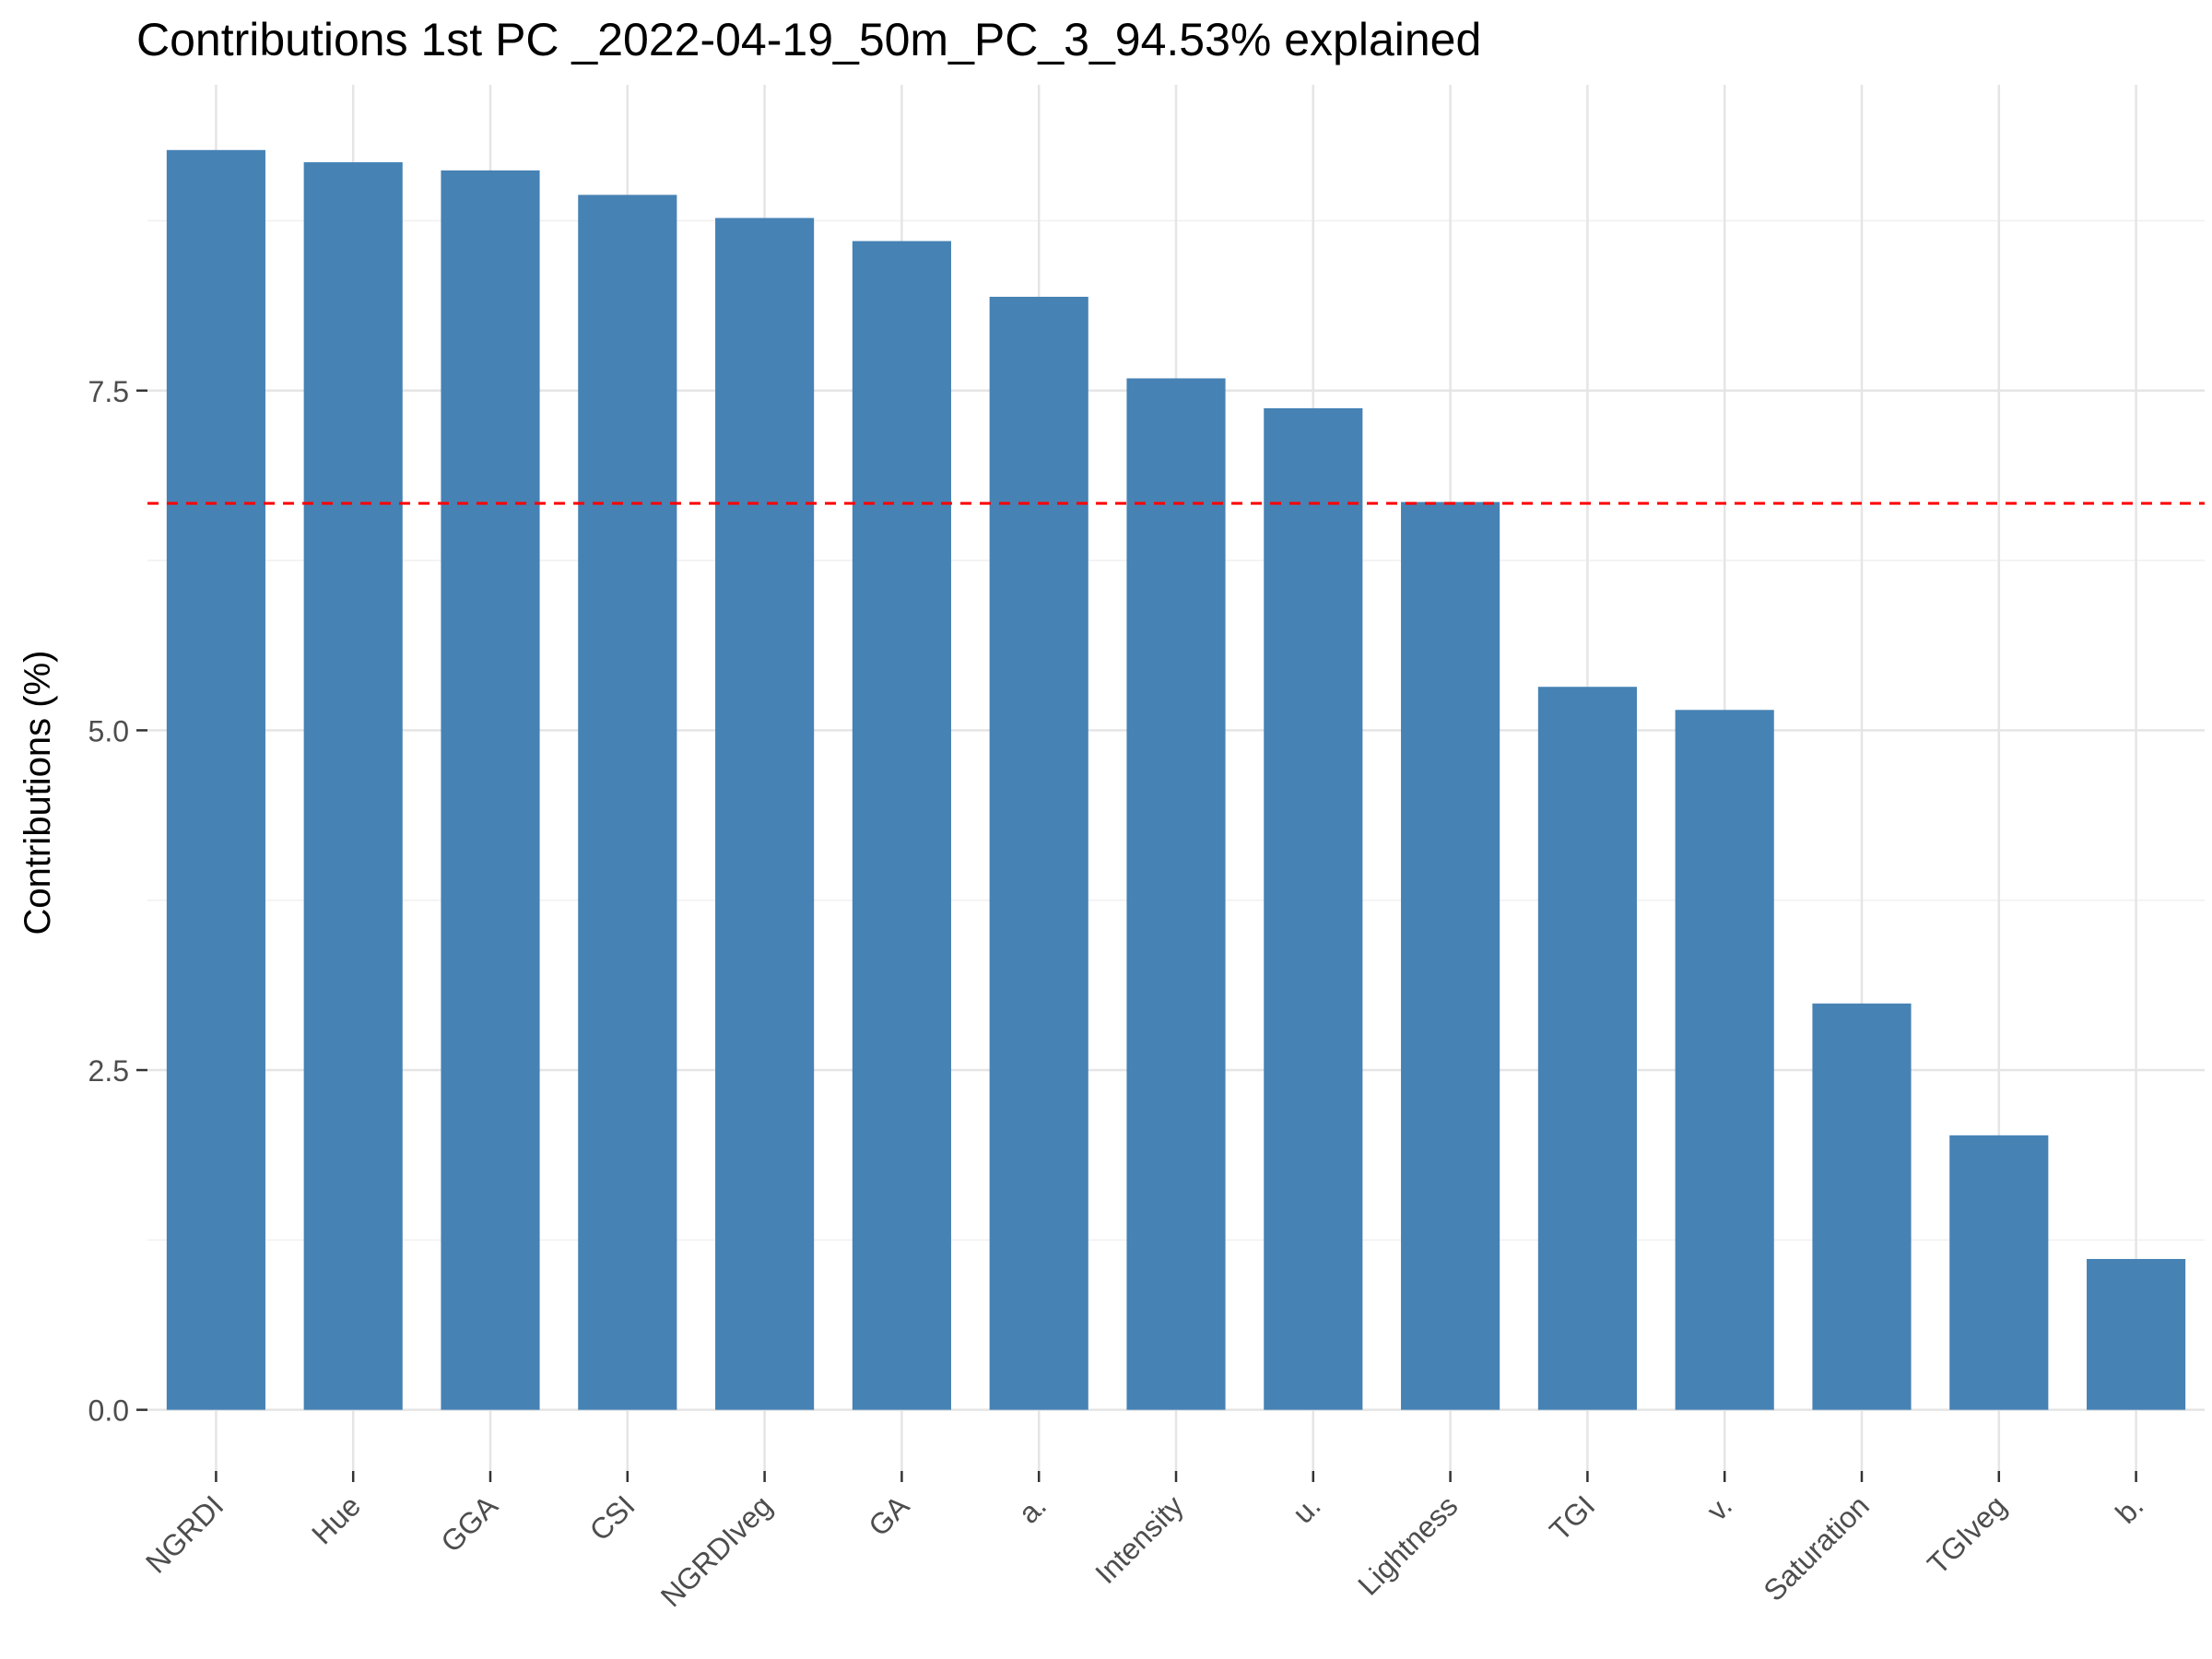  I want to click on y-tick-label: 5.0, so click(108, 730).